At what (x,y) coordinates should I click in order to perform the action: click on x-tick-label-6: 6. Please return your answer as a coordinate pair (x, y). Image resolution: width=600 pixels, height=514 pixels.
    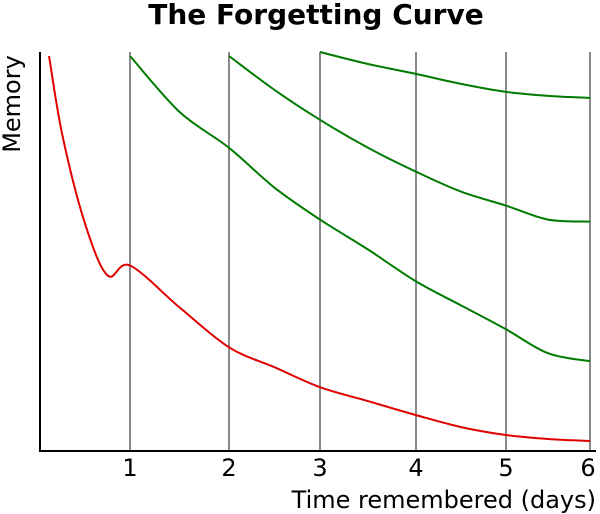
    Looking at the image, I should click on (587, 468).